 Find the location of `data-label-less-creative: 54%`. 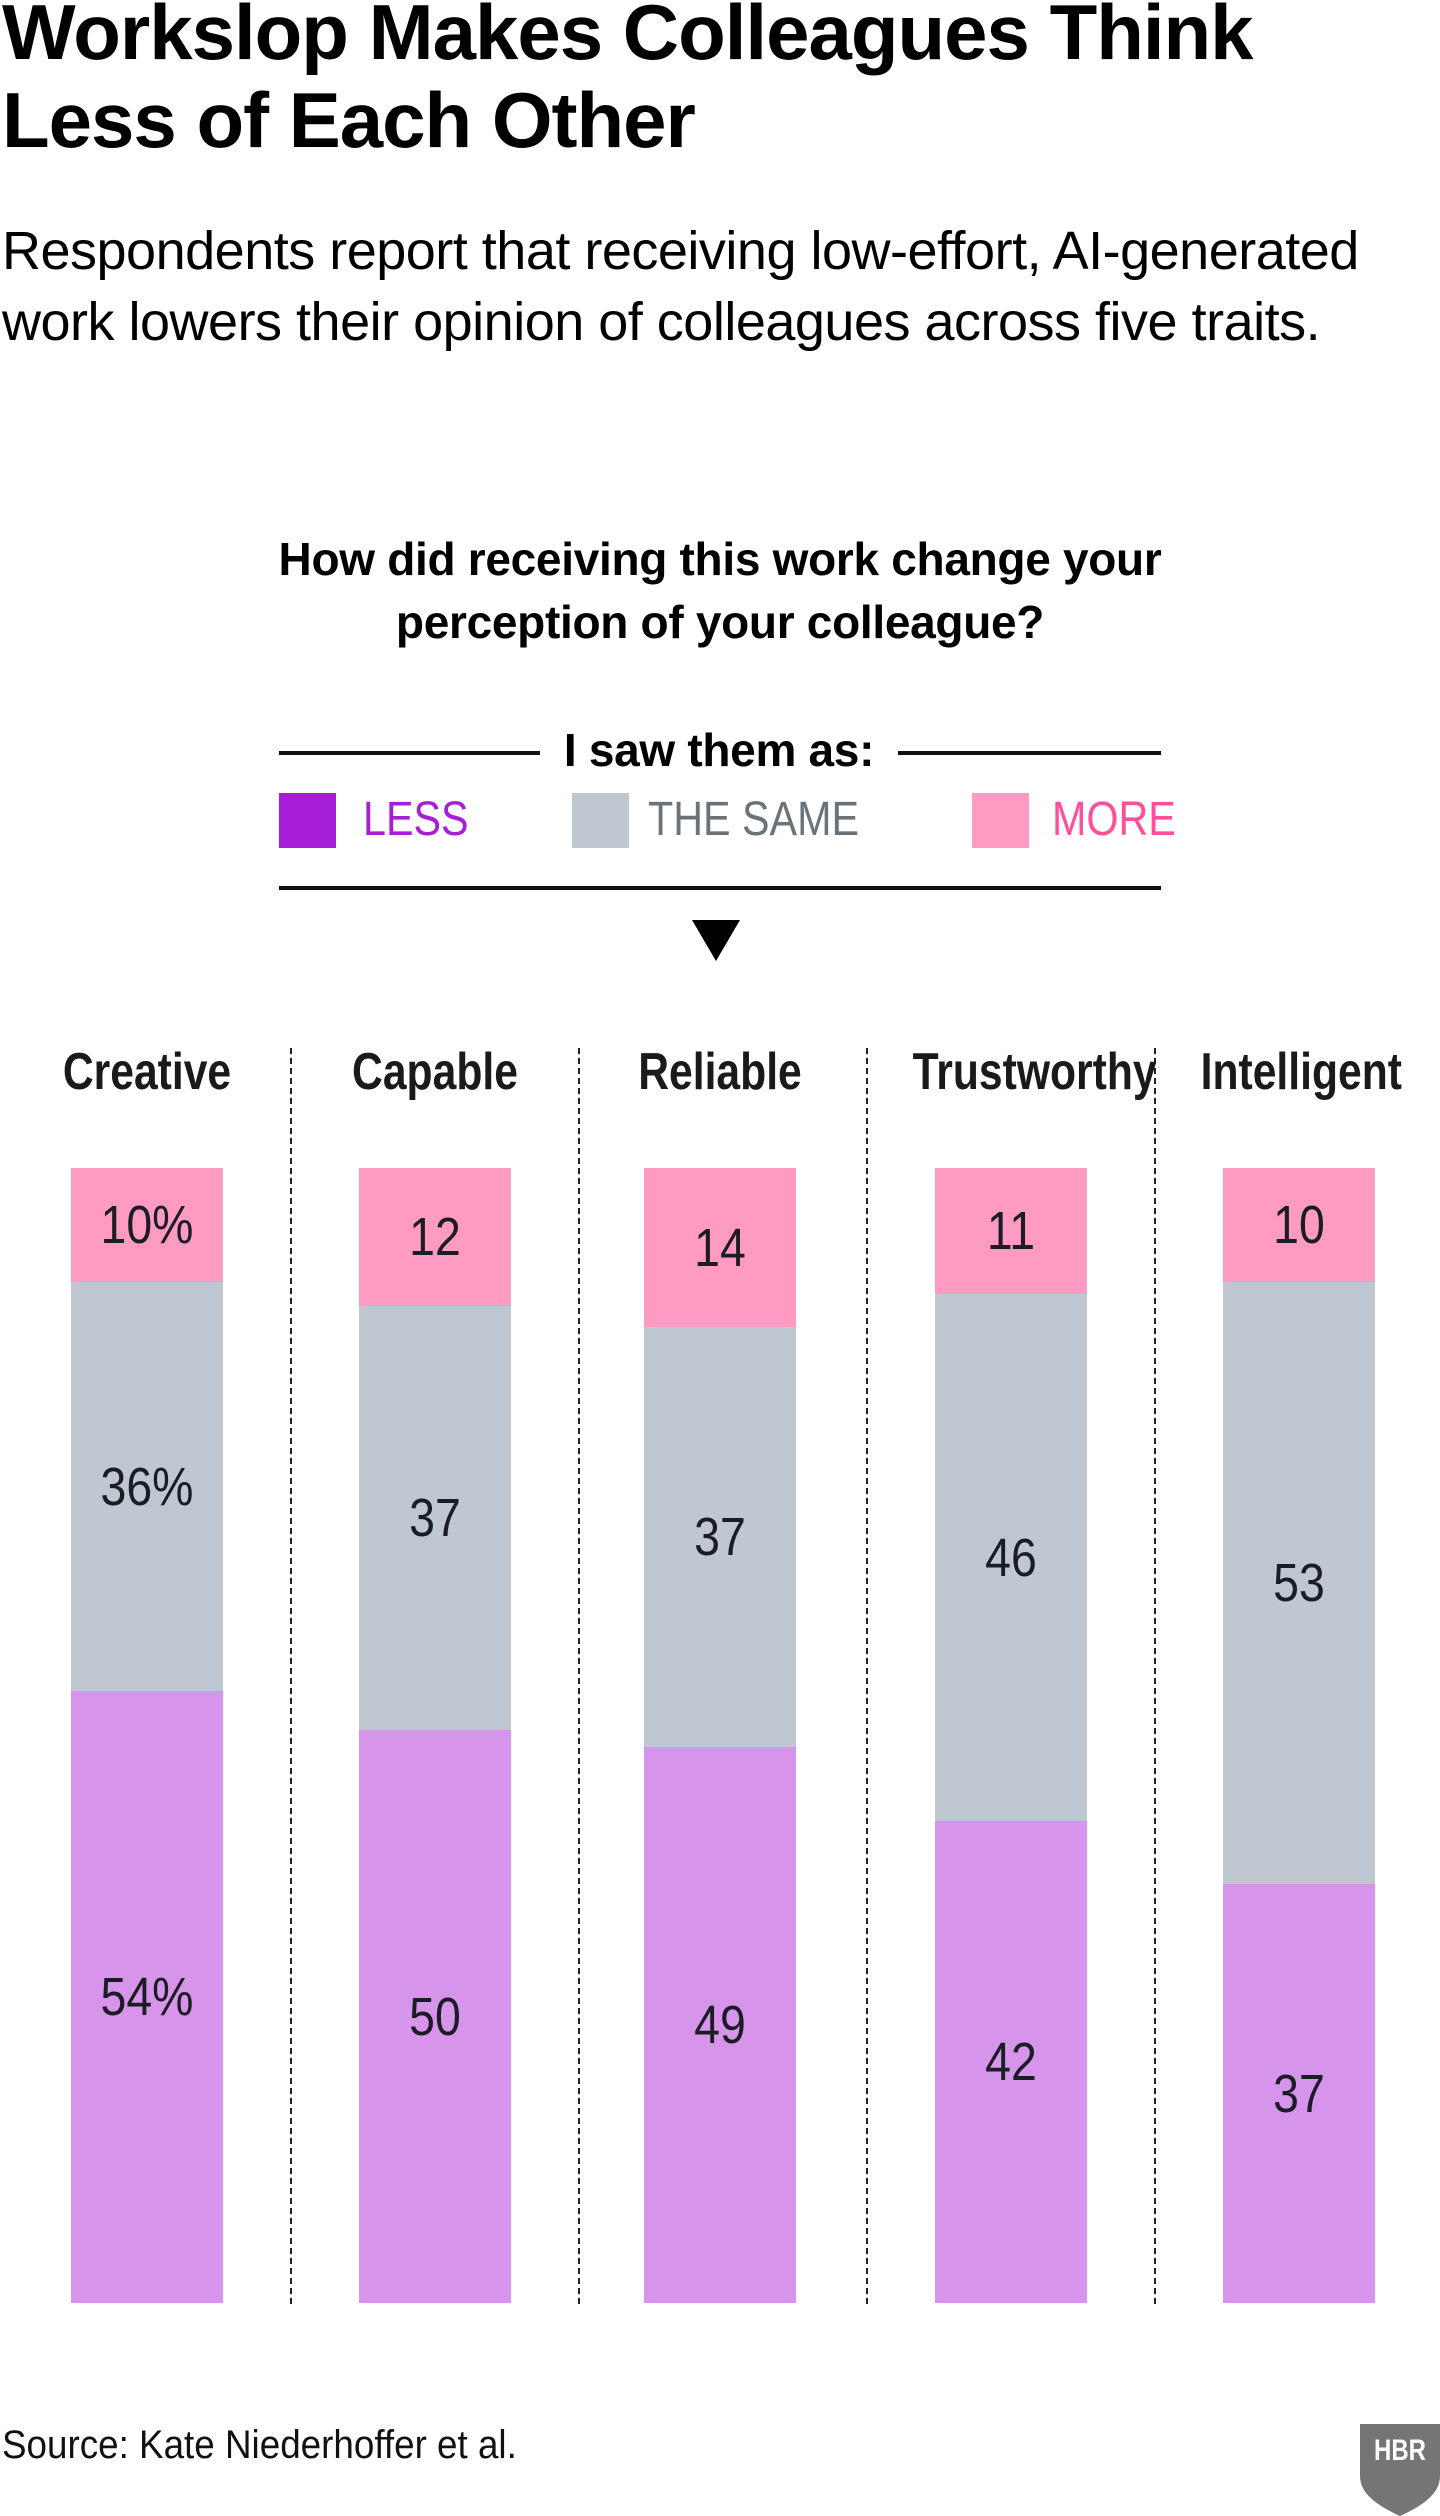

data-label-less-creative: 54% is located at coordinates (147, 1997).